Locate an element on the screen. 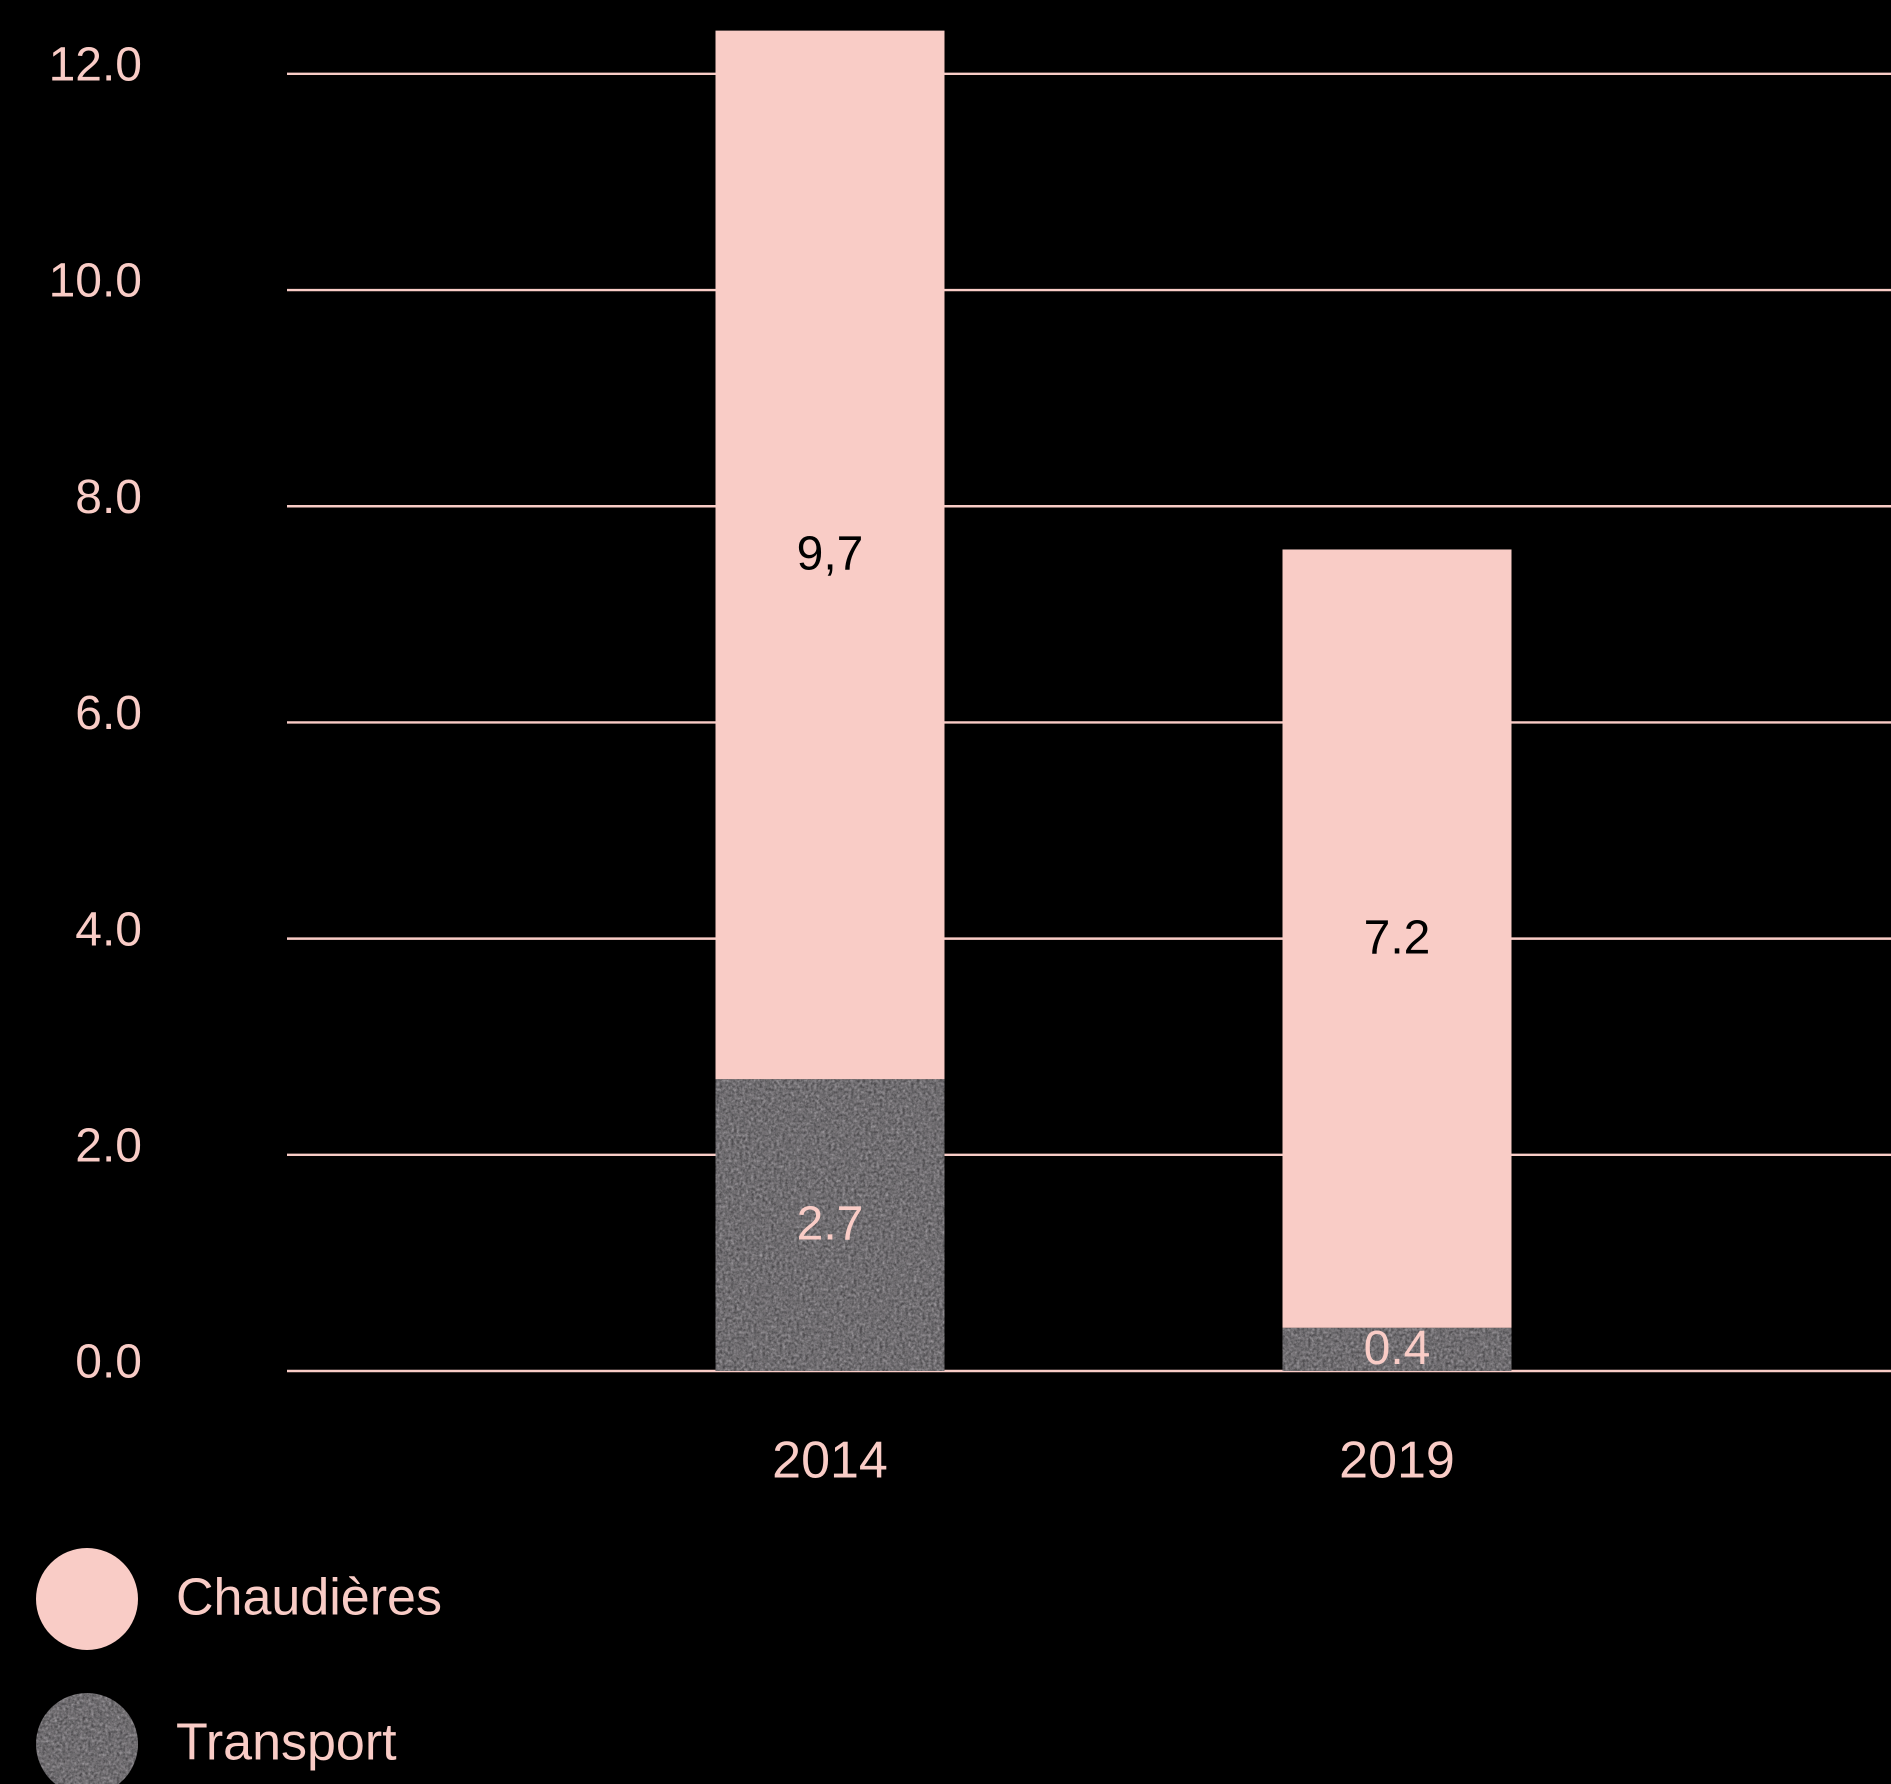 This screenshot has width=1891, height=1784. y-tick-label: 10.0 is located at coordinates (95, 281).